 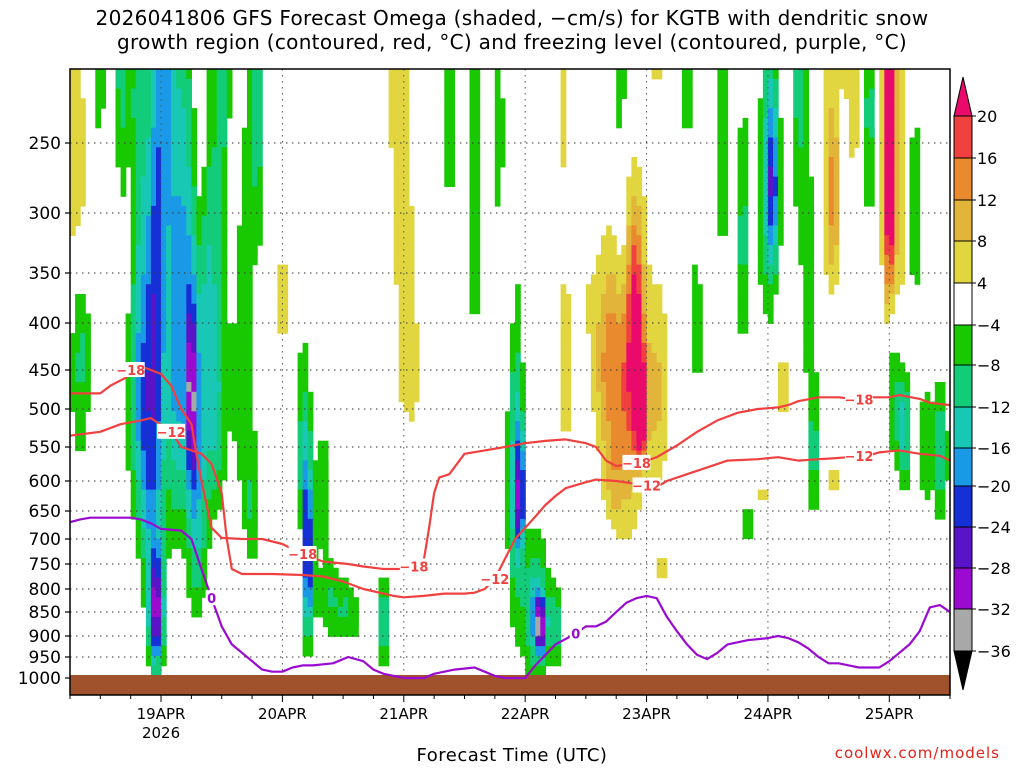 What do you see at coordinates (413, 568) in the screenshot?
I see `dgz-minus18-label: −18` at bounding box center [413, 568].